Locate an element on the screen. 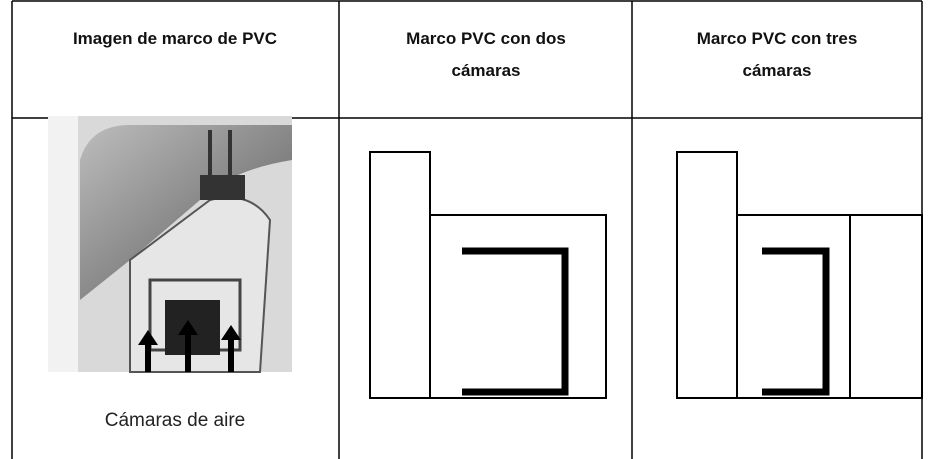  two-chamber-diagram is located at coordinates (488, 275).